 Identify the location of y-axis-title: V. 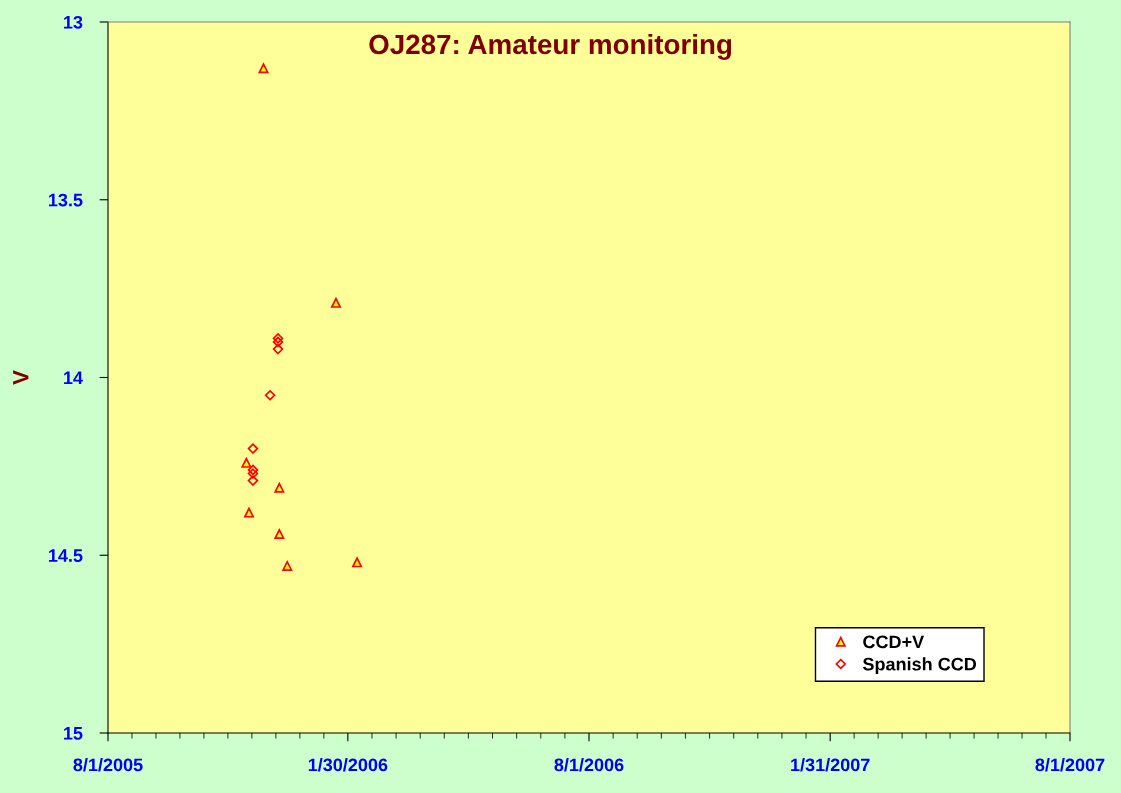
(21, 377).